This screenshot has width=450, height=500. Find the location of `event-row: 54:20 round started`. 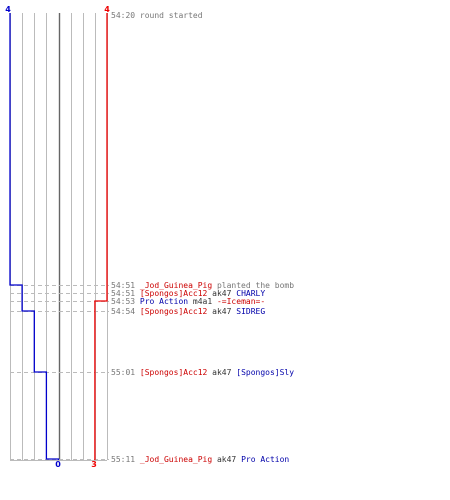

event-row: 54:20 round started is located at coordinates (157, 15).